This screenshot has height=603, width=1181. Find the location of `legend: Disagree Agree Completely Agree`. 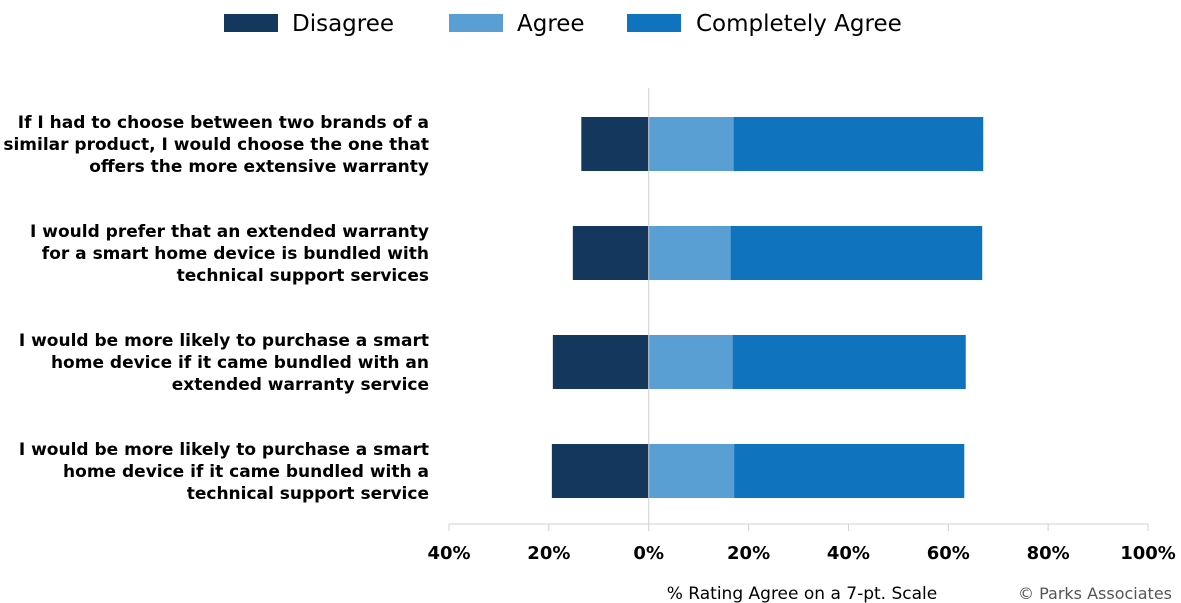

legend: Disagree Agree Completely Agree is located at coordinates (563, 24).